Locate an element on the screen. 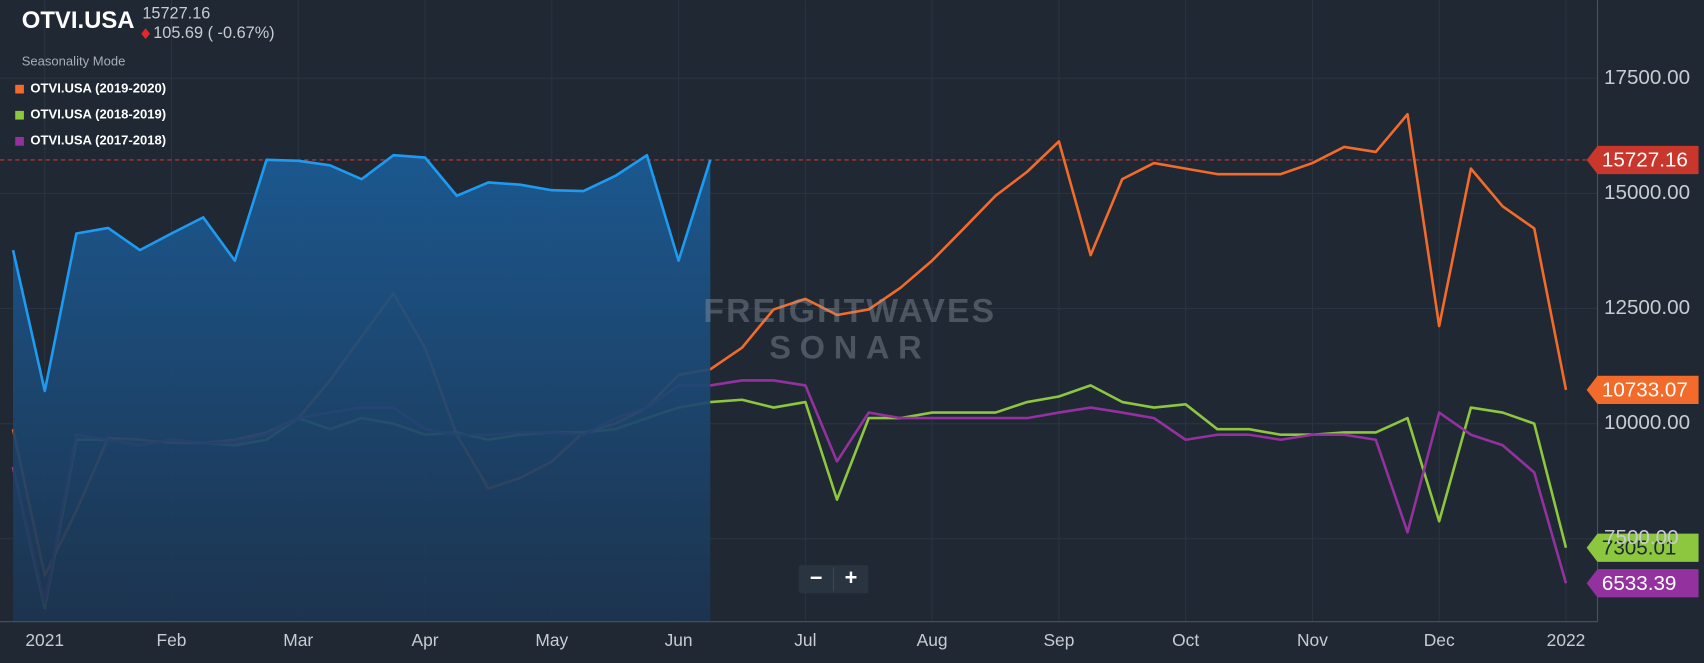 This screenshot has width=1704, height=663. zoom-out-button: − is located at coordinates (816, 577).